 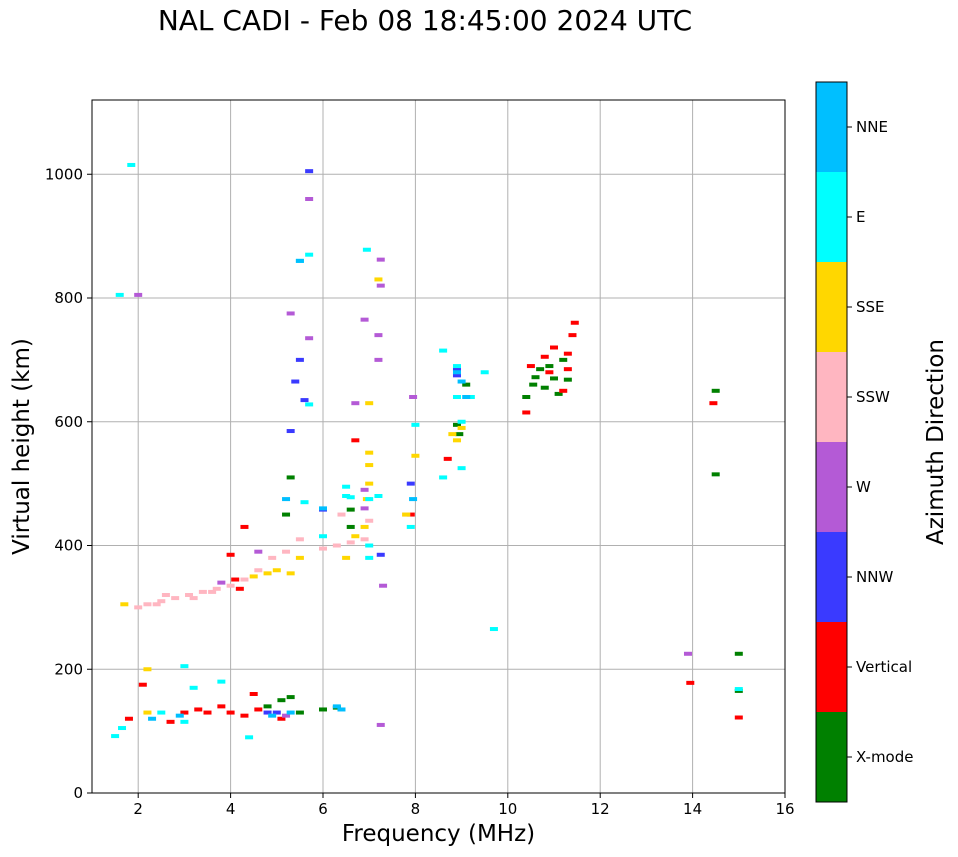 I want to click on x-tick-label: 4, so click(x=231, y=809).